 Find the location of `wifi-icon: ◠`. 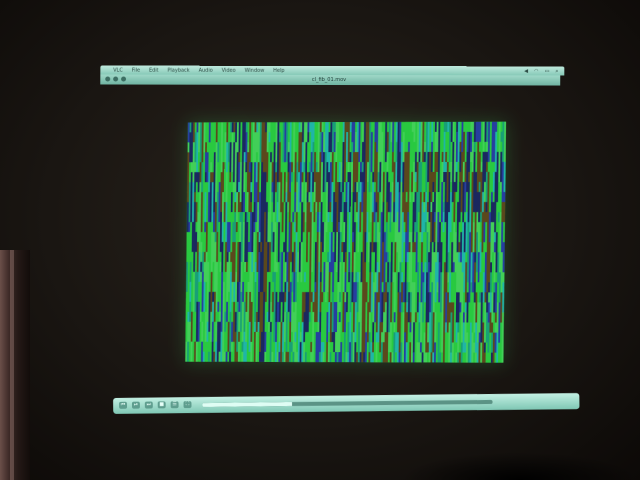

wifi-icon: ◠ is located at coordinates (536, 71).